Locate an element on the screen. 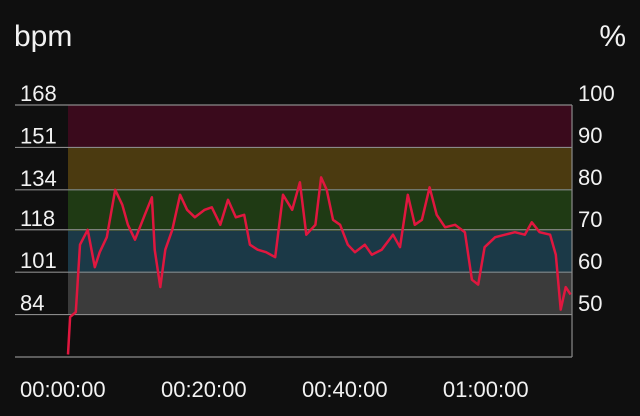 Image resolution: width=640 pixels, height=416 pixels. y2-tick-label: 70 is located at coordinates (590, 219).